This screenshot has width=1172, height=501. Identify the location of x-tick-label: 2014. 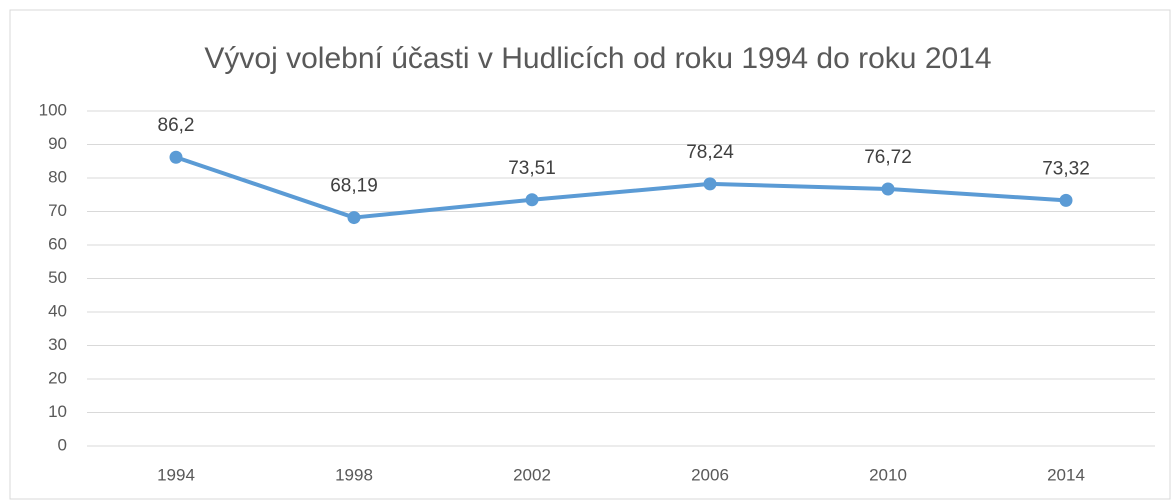
(1066, 474).